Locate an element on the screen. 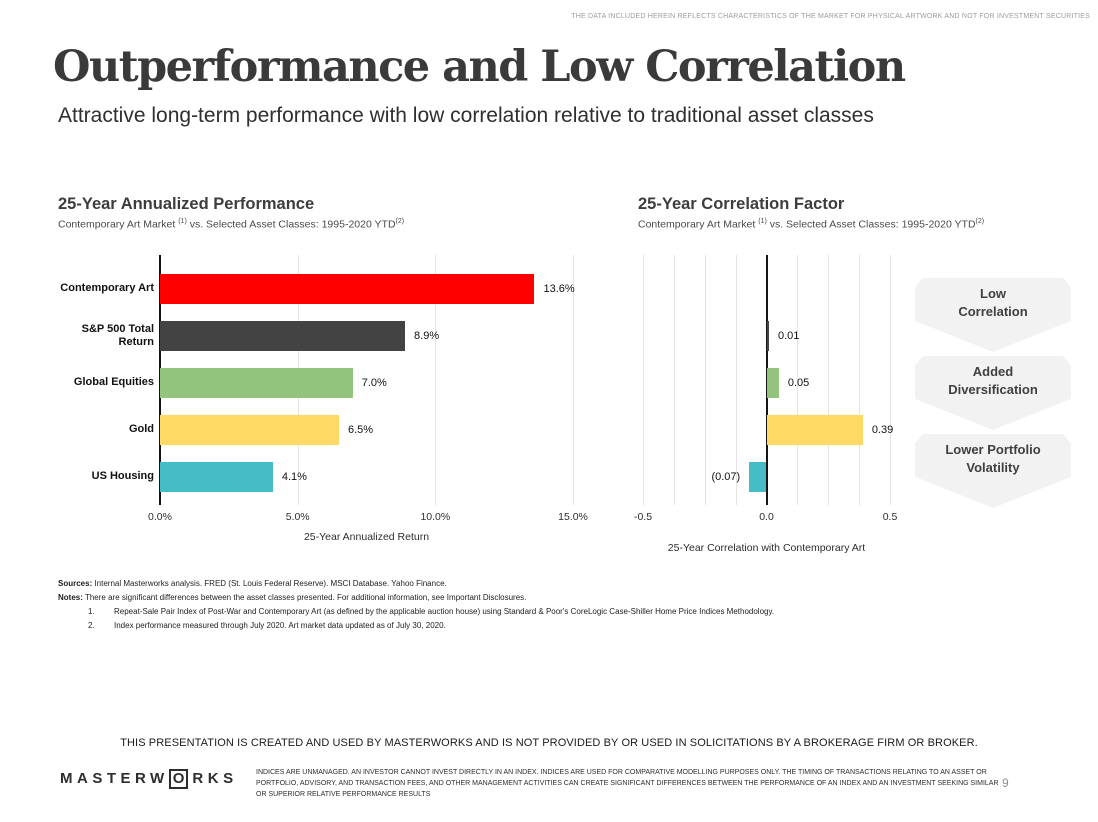  x-tick: 0.0 is located at coordinates (766, 517).